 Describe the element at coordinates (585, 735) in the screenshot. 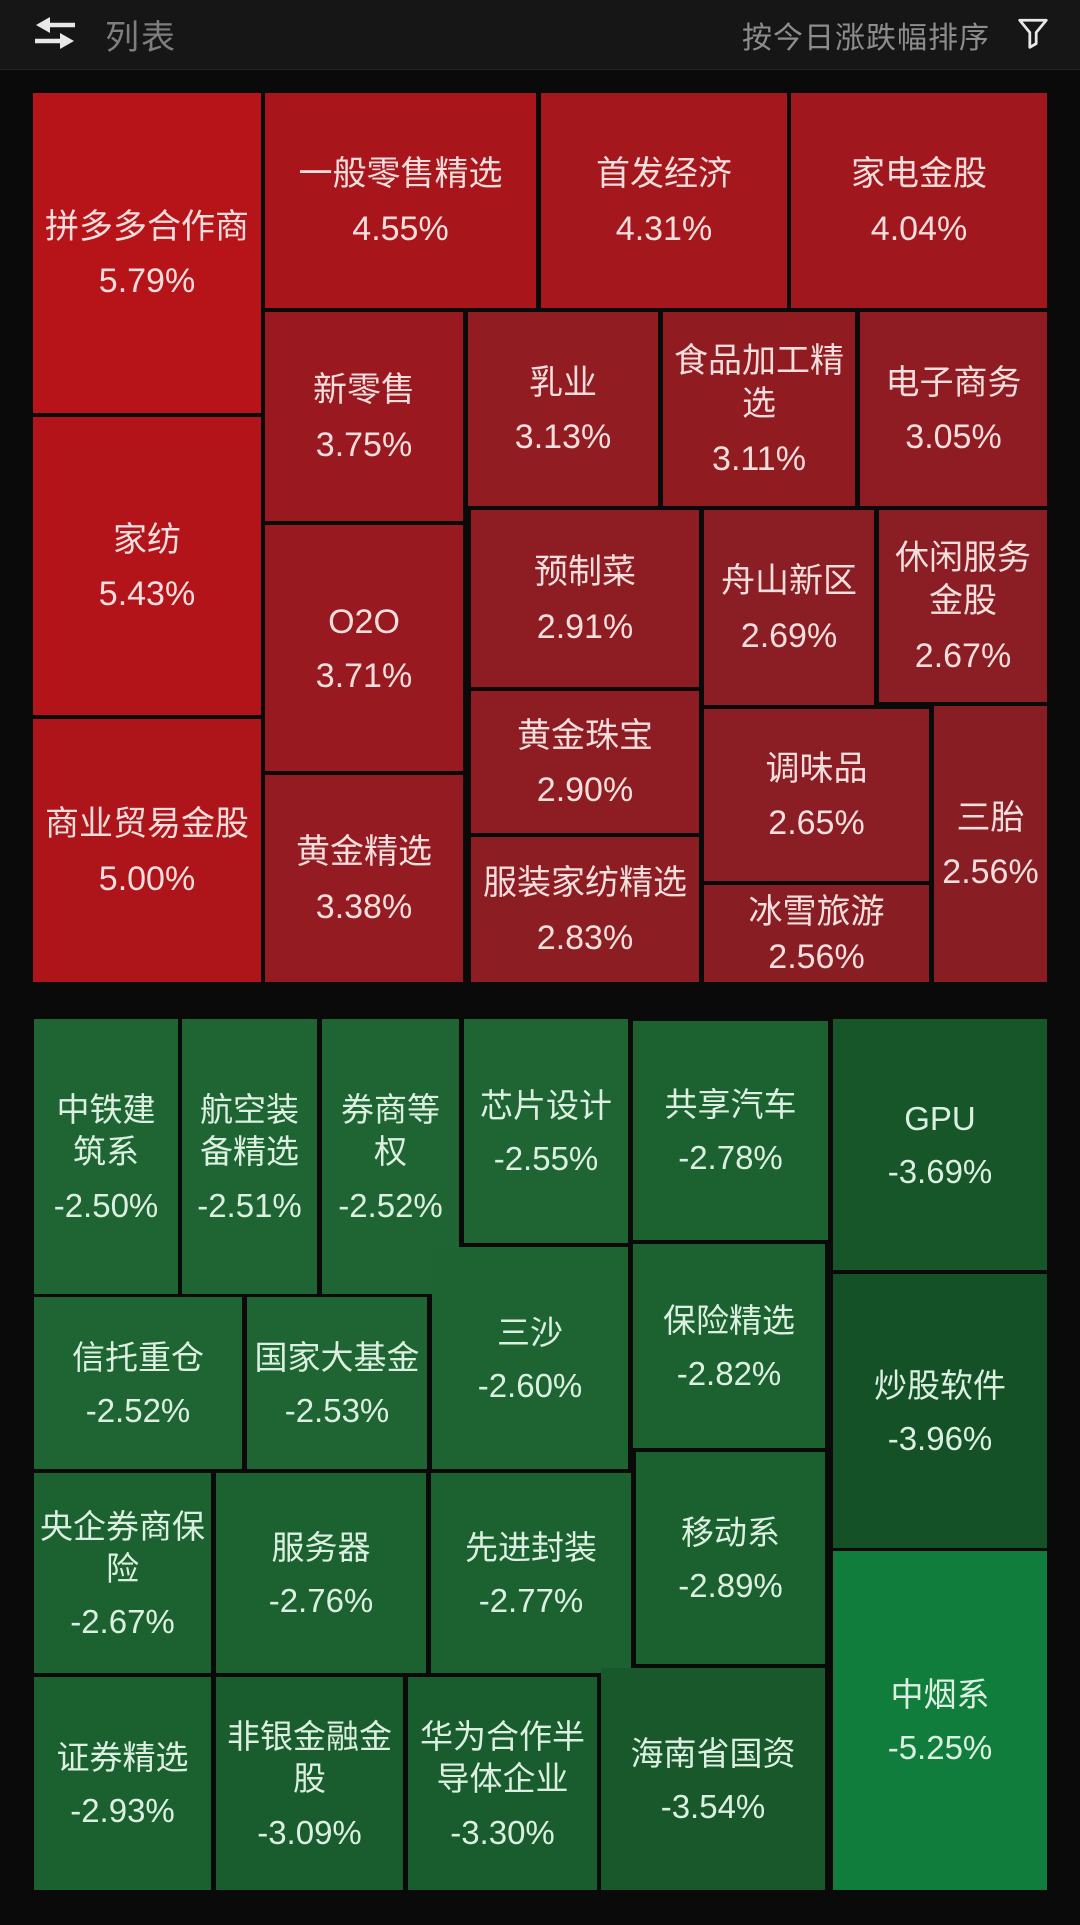

I see `sector-name: 黄金珠宝` at that location.